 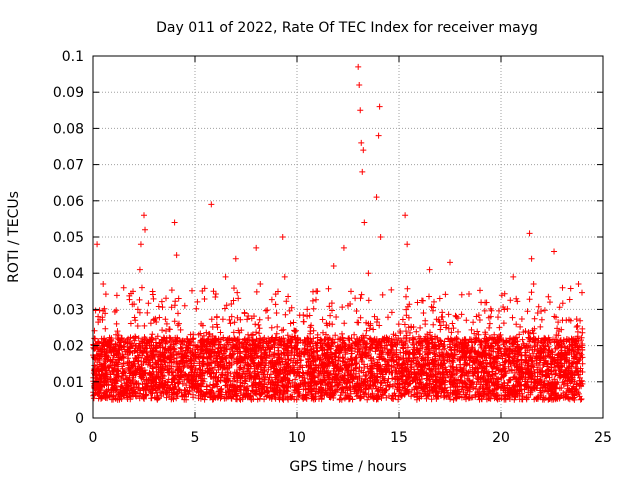 What do you see at coordinates (347, 467) in the screenshot?
I see `x-axis-label: GPS time / hours` at bounding box center [347, 467].